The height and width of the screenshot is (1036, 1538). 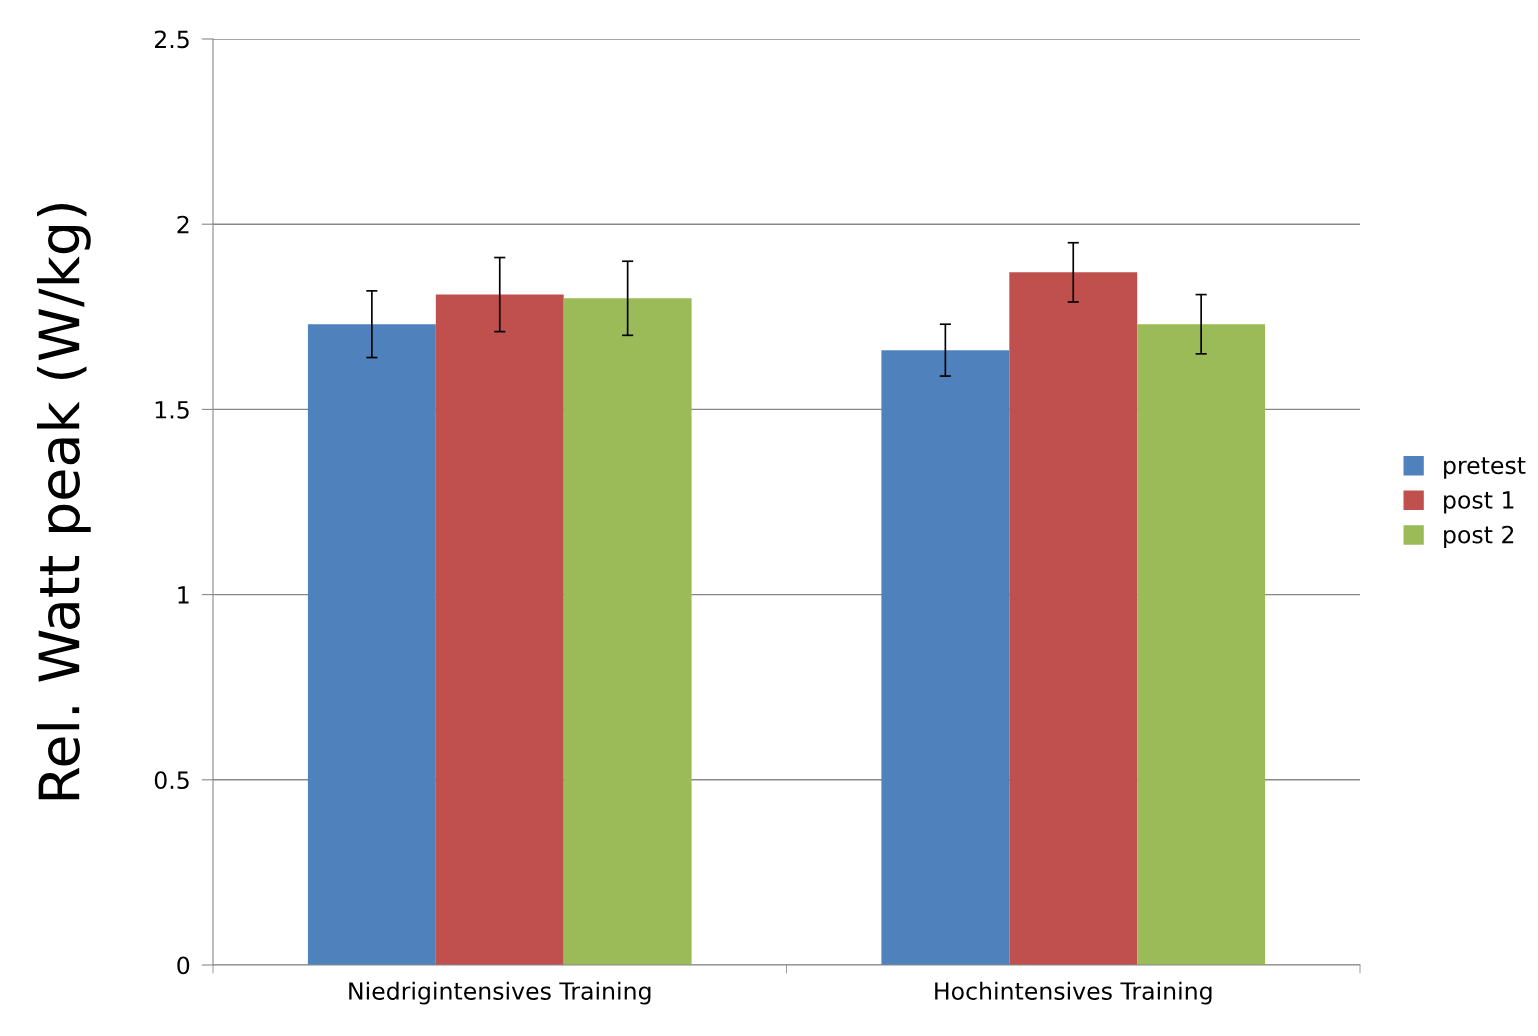 What do you see at coordinates (183, 224) in the screenshot?
I see `y-tick-label: 2` at bounding box center [183, 224].